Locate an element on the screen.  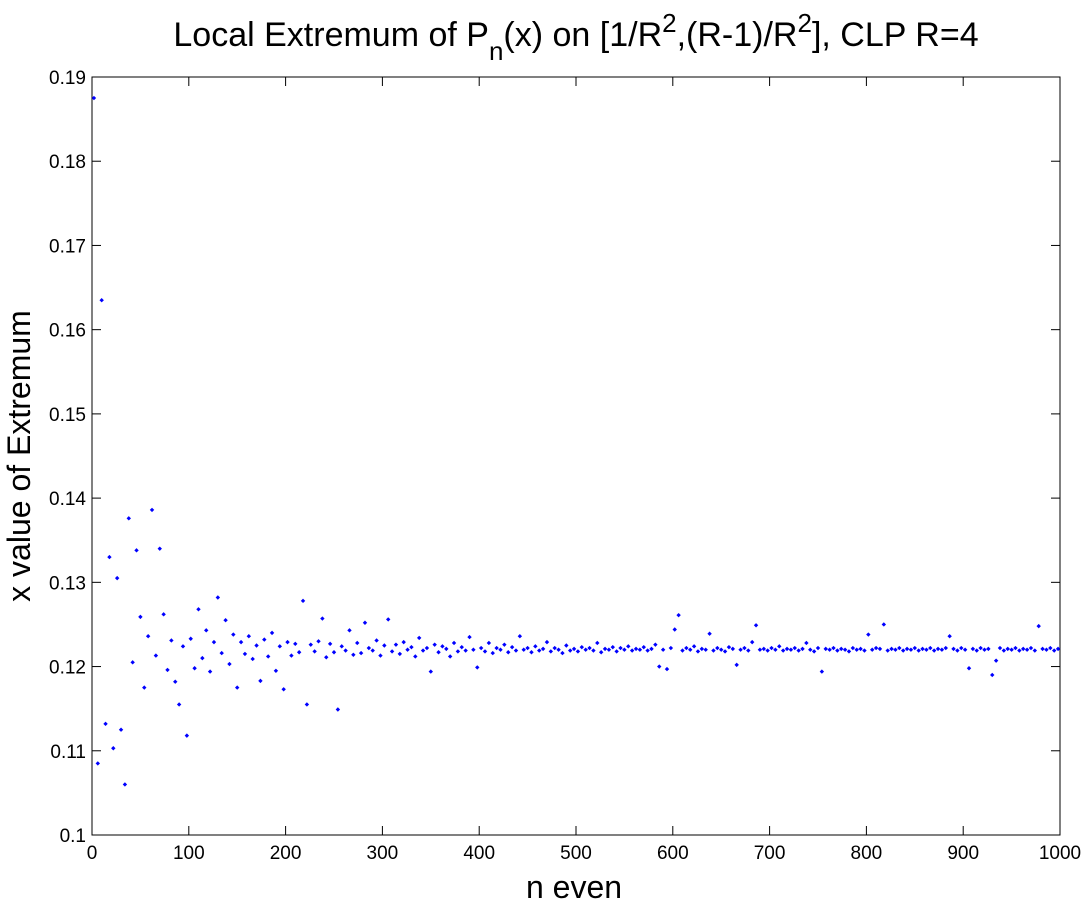
y-tick-label: 0.12 is located at coordinates (67, 668).